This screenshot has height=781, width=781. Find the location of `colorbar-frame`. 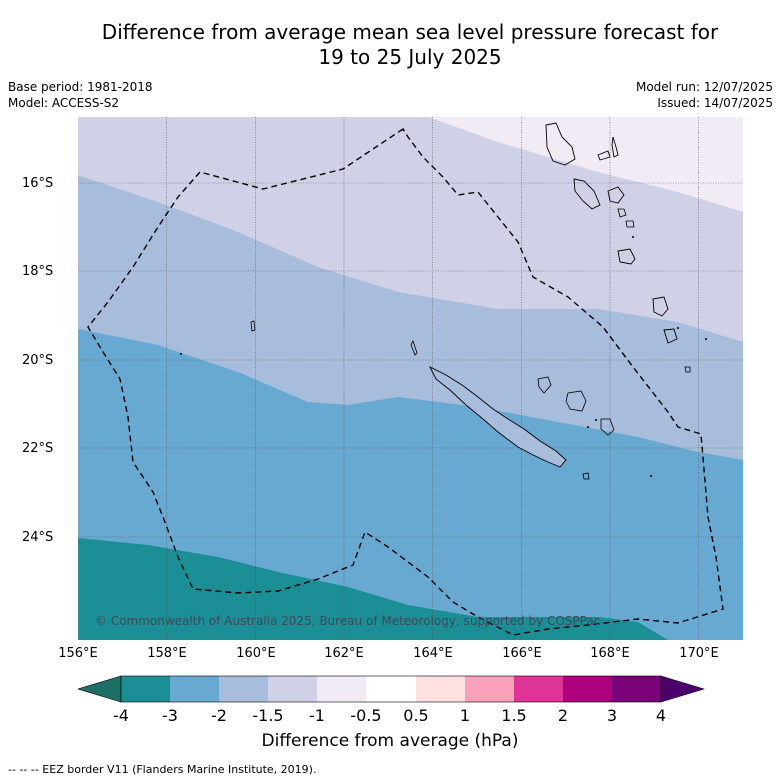

colorbar-frame is located at coordinates (391, 689).